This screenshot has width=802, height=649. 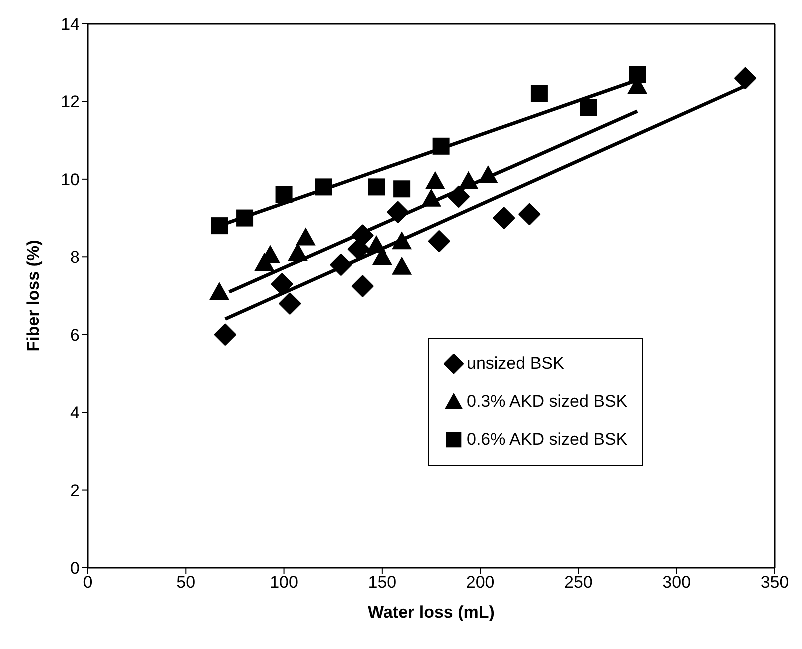 What do you see at coordinates (75, 490) in the screenshot?
I see `y-tick-label: 2` at bounding box center [75, 490].